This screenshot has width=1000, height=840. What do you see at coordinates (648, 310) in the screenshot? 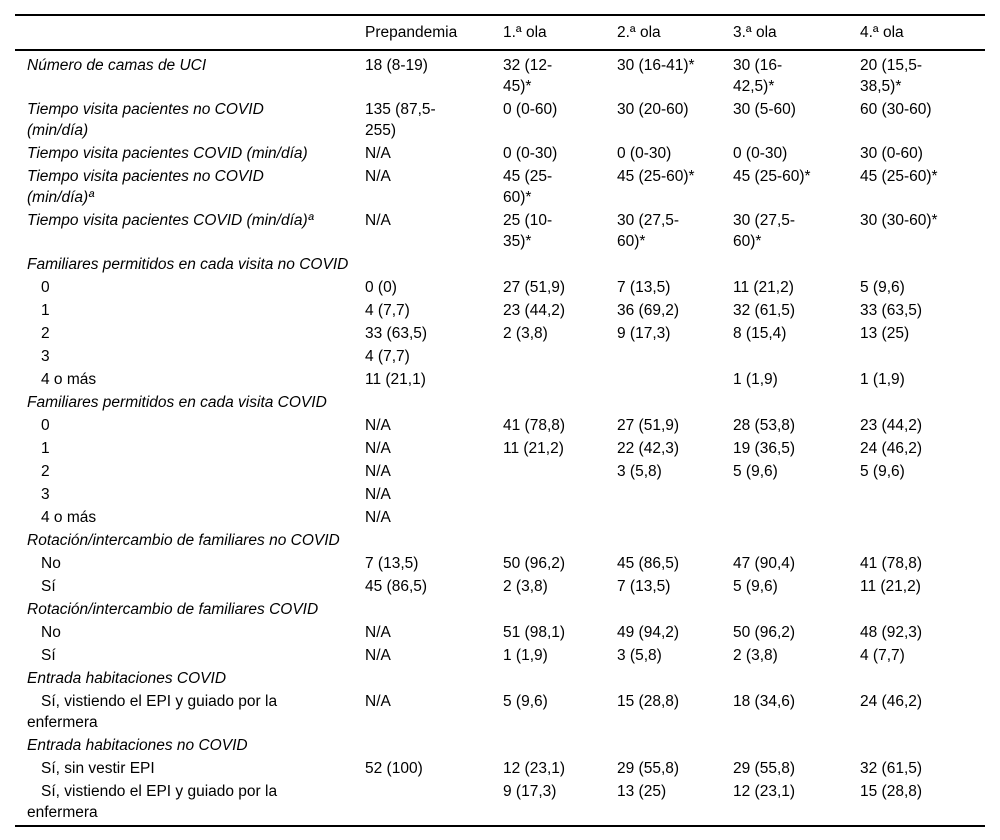
I see `cell-value: 36 (69,2)` at bounding box center [648, 310].